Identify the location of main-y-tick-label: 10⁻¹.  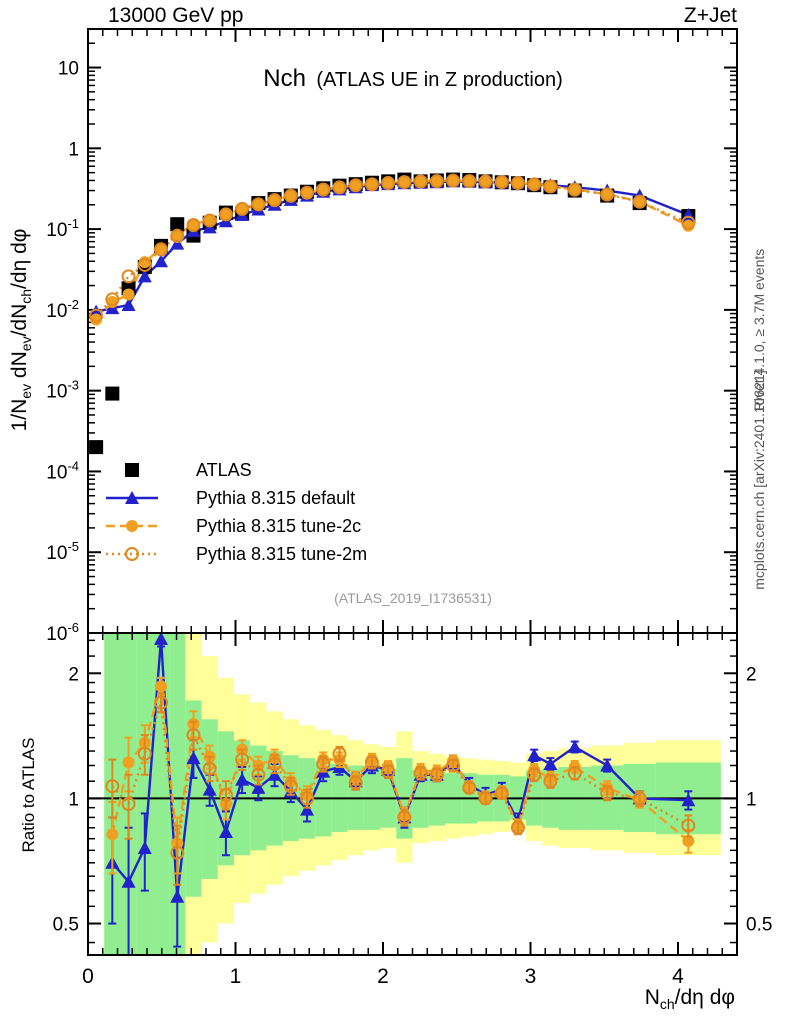
(62, 228).